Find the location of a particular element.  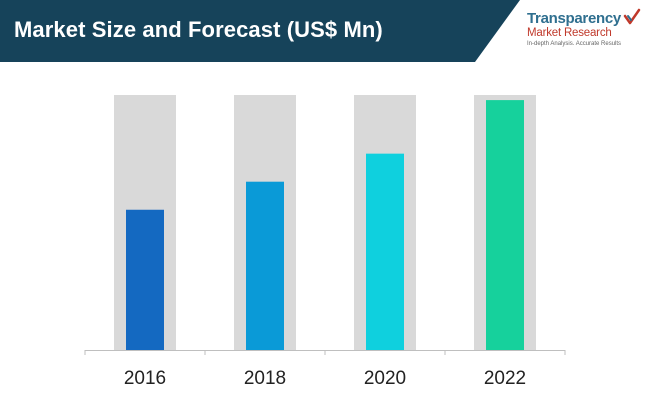

chart-title: Market Size and Forecast (US$ Mn) is located at coordinates (198, 29).